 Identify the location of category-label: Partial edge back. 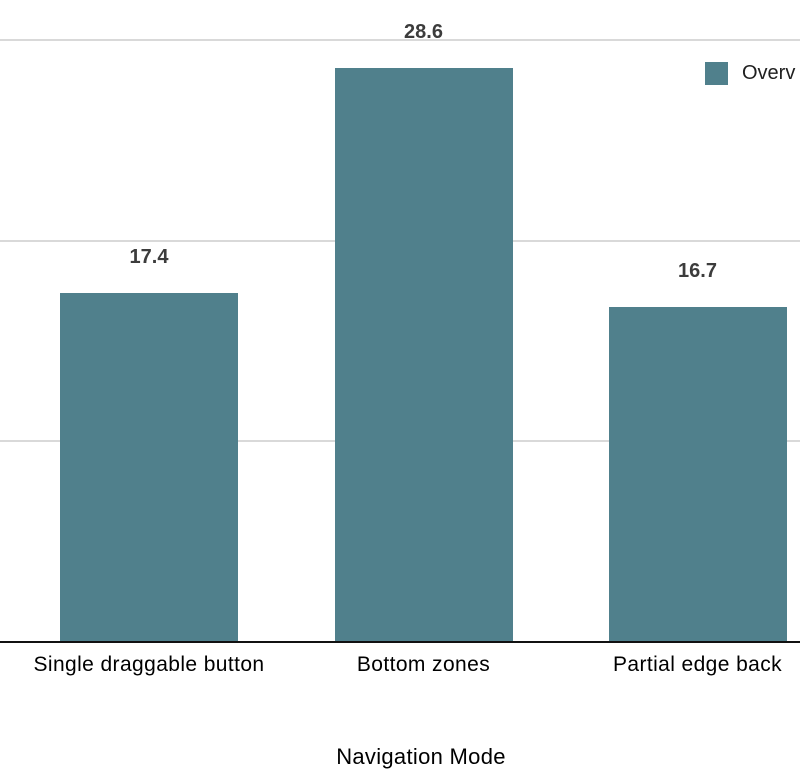
(697, 664).